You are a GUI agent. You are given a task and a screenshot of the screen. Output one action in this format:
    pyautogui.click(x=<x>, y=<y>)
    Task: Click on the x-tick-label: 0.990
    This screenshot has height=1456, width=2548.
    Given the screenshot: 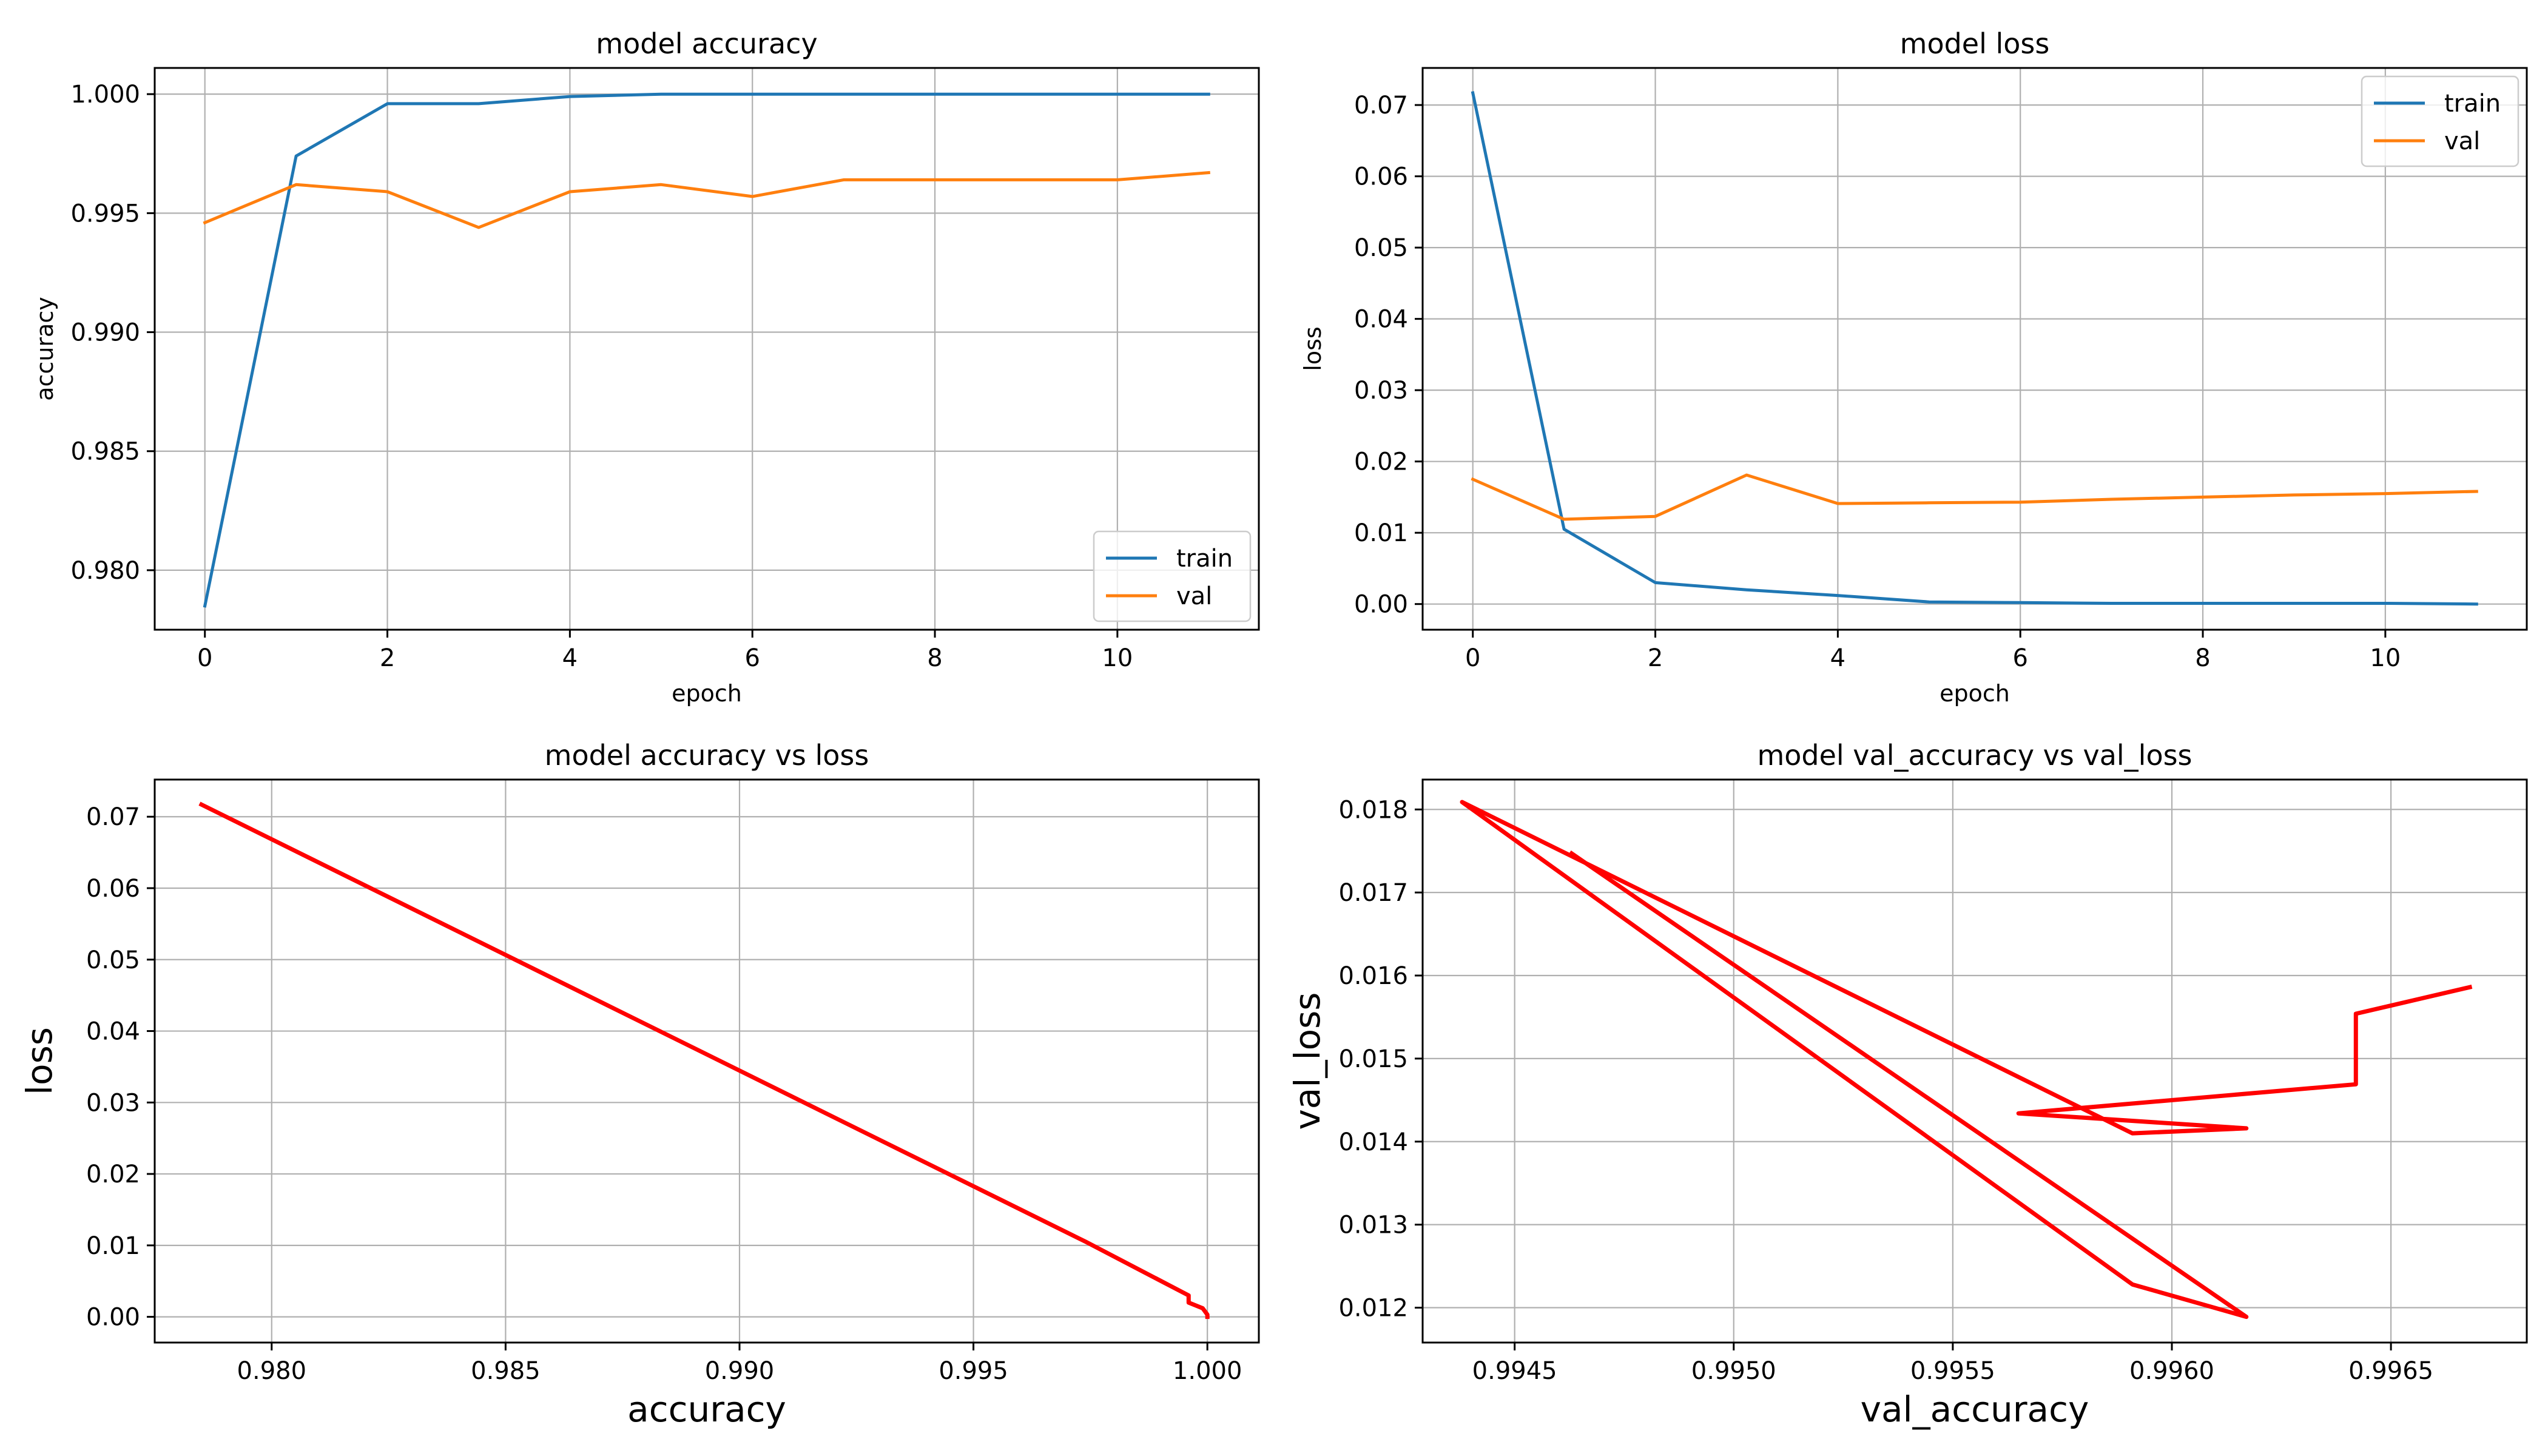 What is the action you would take?
    pyautogui.click(x=740, y=1371)
    